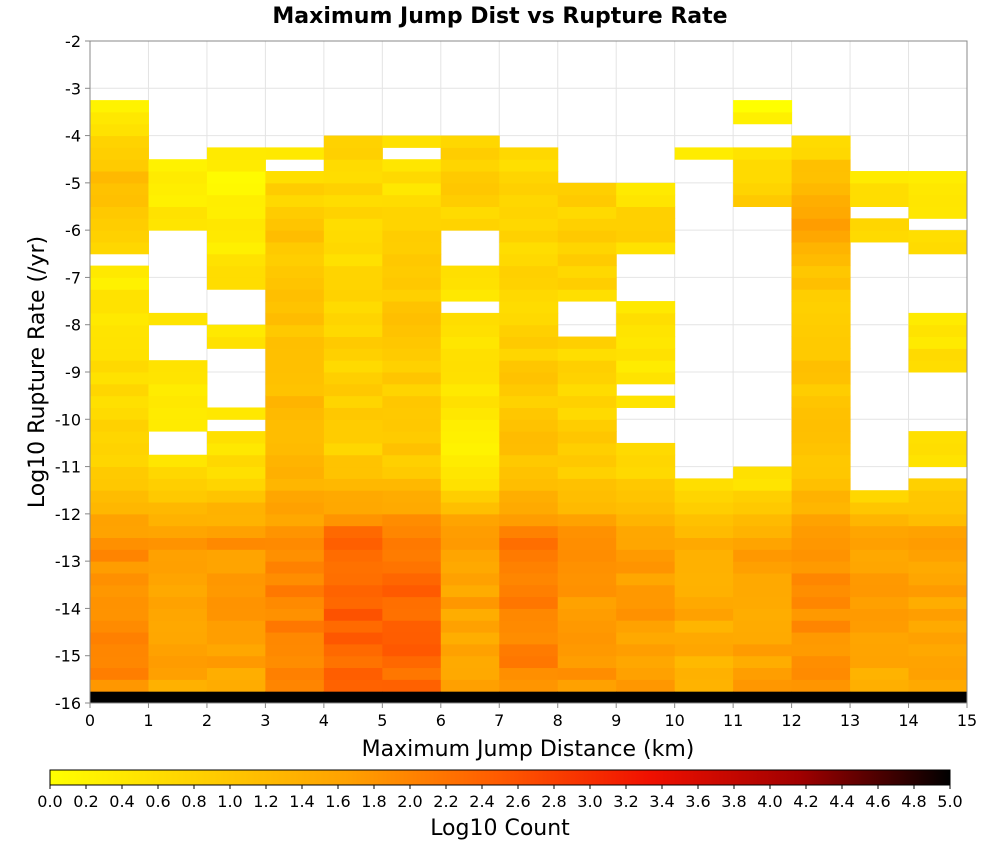  Describe the element at coordinates (616, 720) in the screenshot. I see `x-tick-label: 9` at that location.